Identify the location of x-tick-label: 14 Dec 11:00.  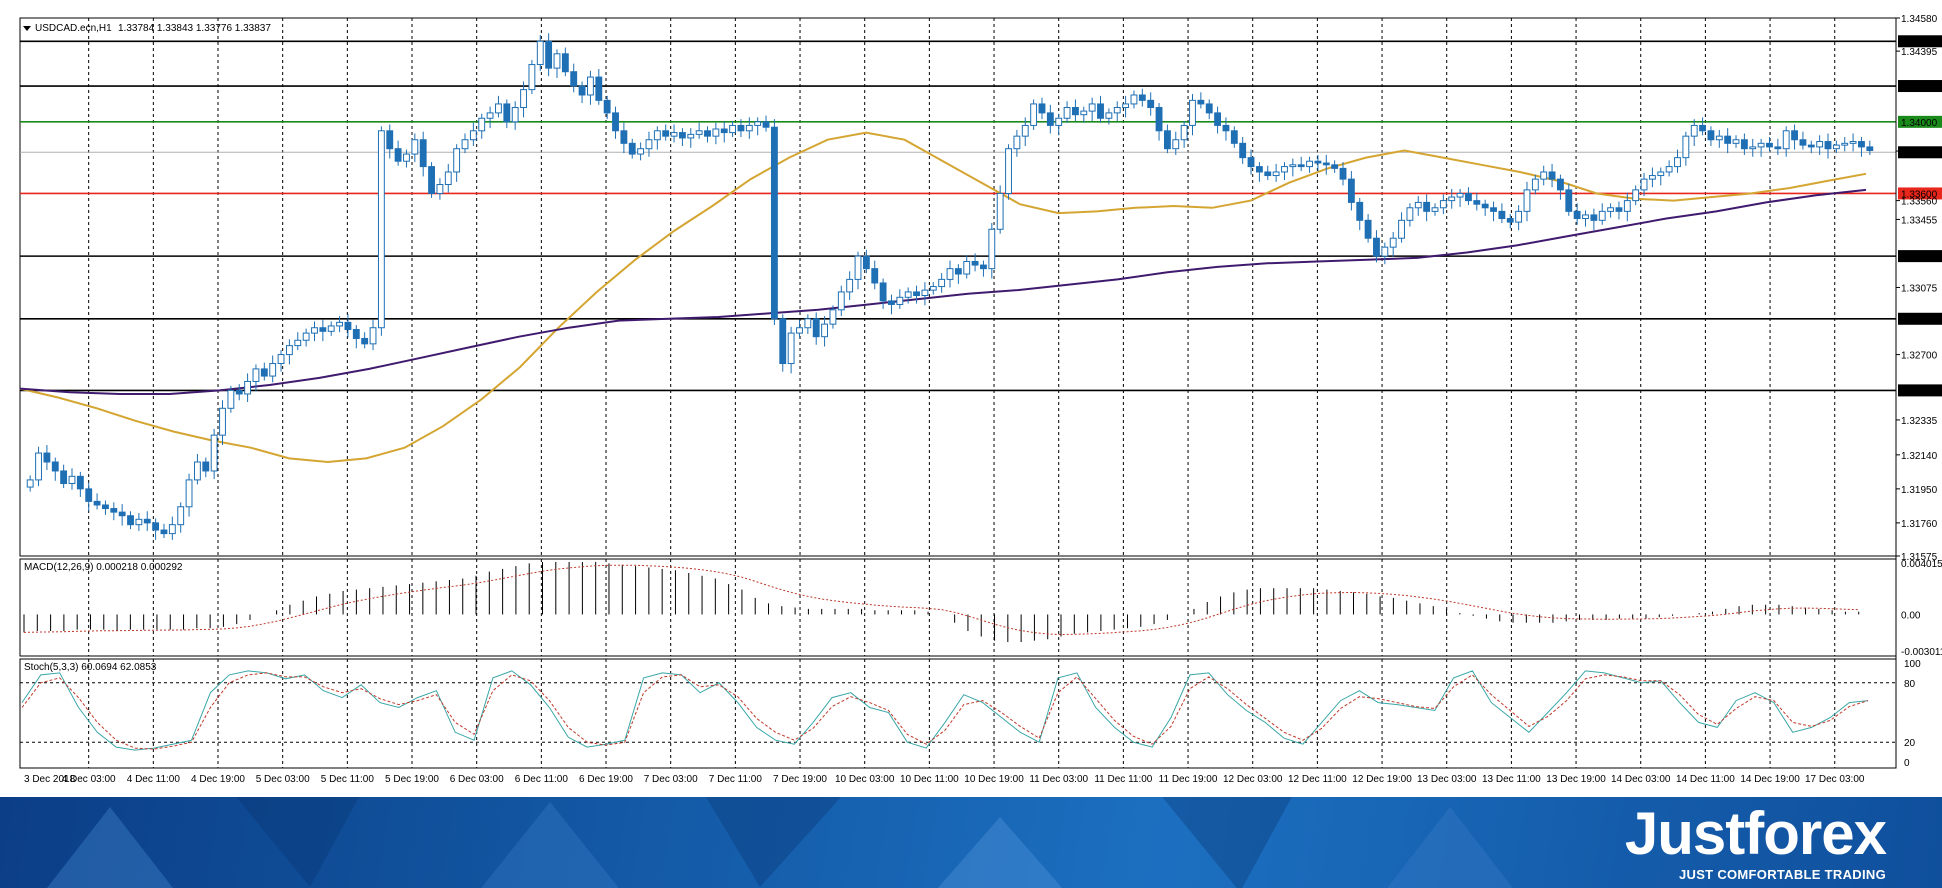
(1705, 779).